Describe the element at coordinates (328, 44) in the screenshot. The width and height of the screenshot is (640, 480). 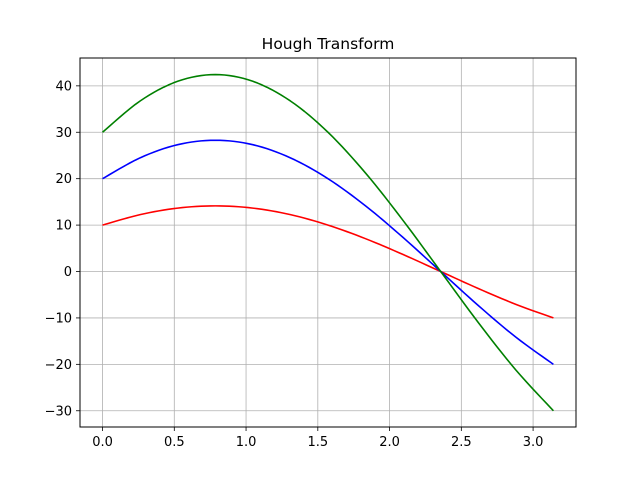
I see `chart-title: Hough Transform` at that location.